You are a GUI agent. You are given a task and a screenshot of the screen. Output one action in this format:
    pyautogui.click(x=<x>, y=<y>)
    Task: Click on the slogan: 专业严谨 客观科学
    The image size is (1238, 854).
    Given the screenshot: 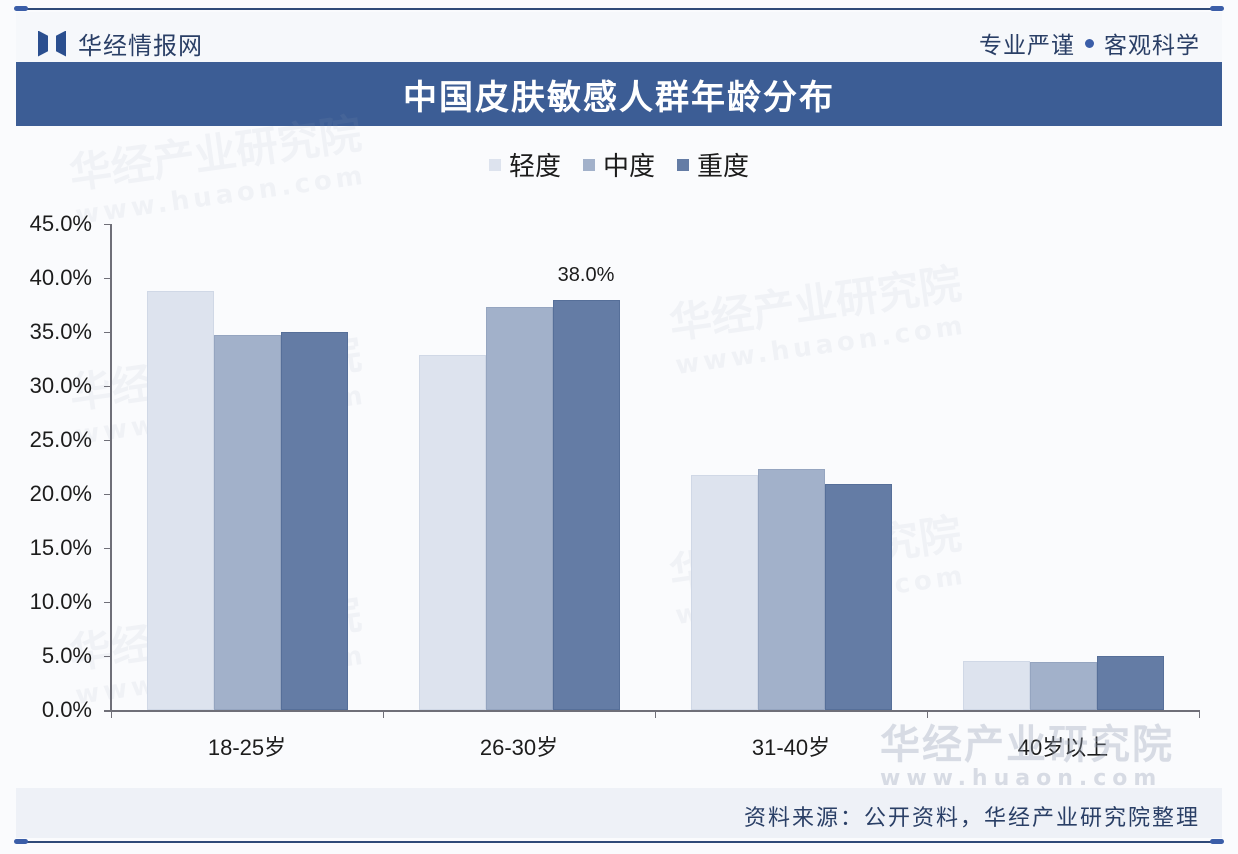 What is the action you would take?
    pyautogui.click(x=1089, y=43)
    